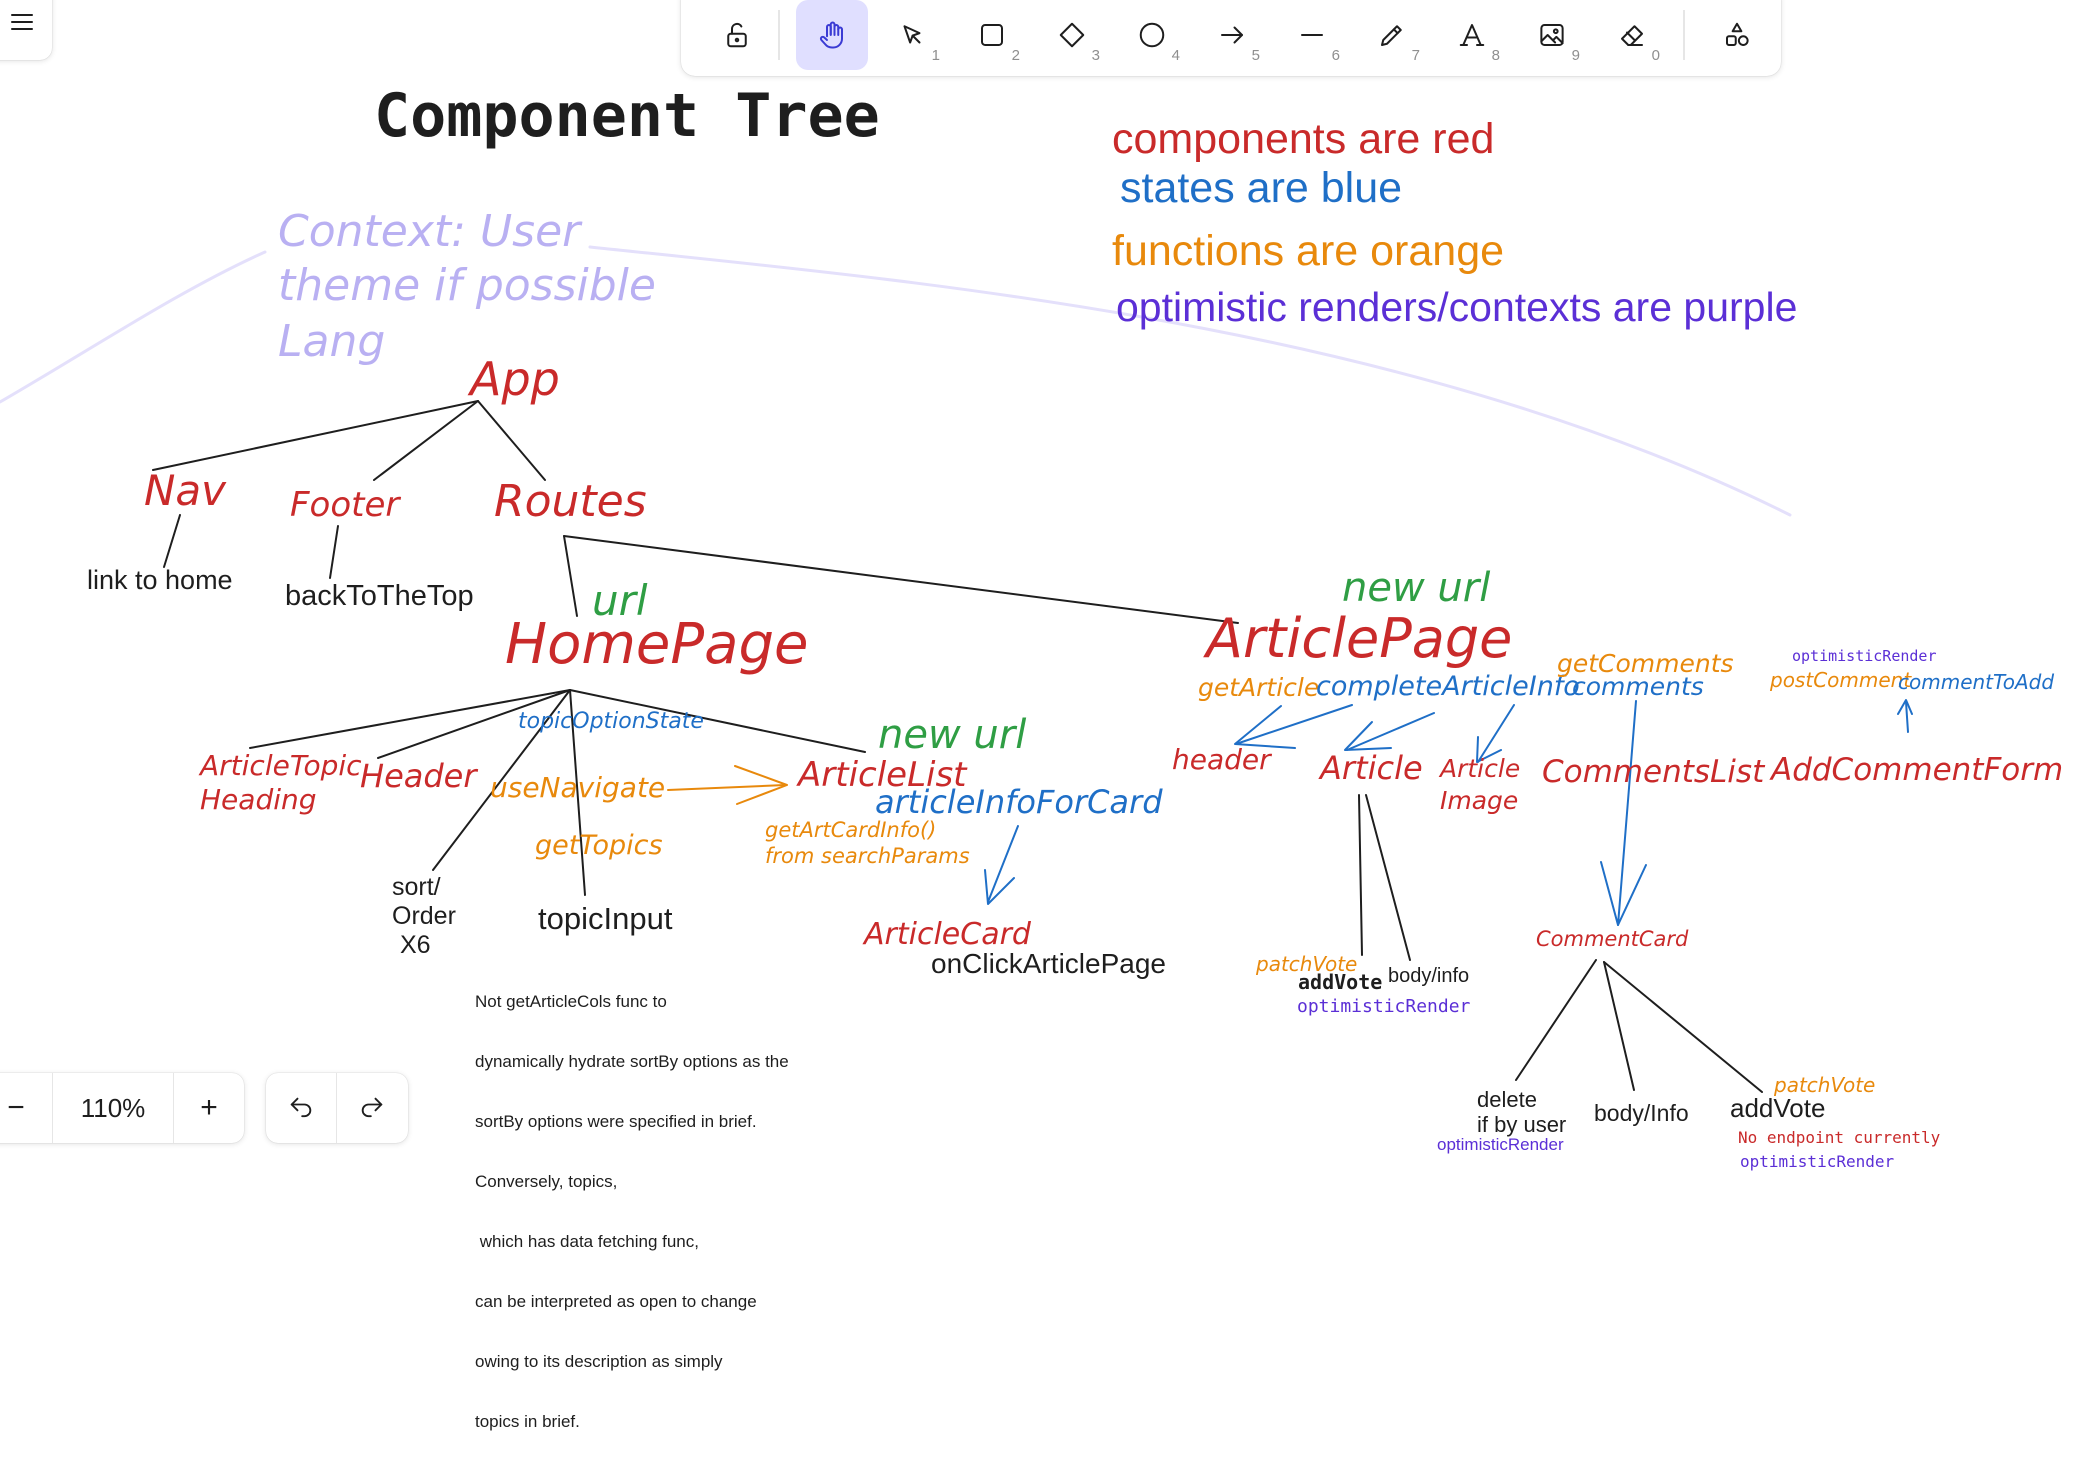  I want to click on node-delete: delete, so click(1507, 1099).